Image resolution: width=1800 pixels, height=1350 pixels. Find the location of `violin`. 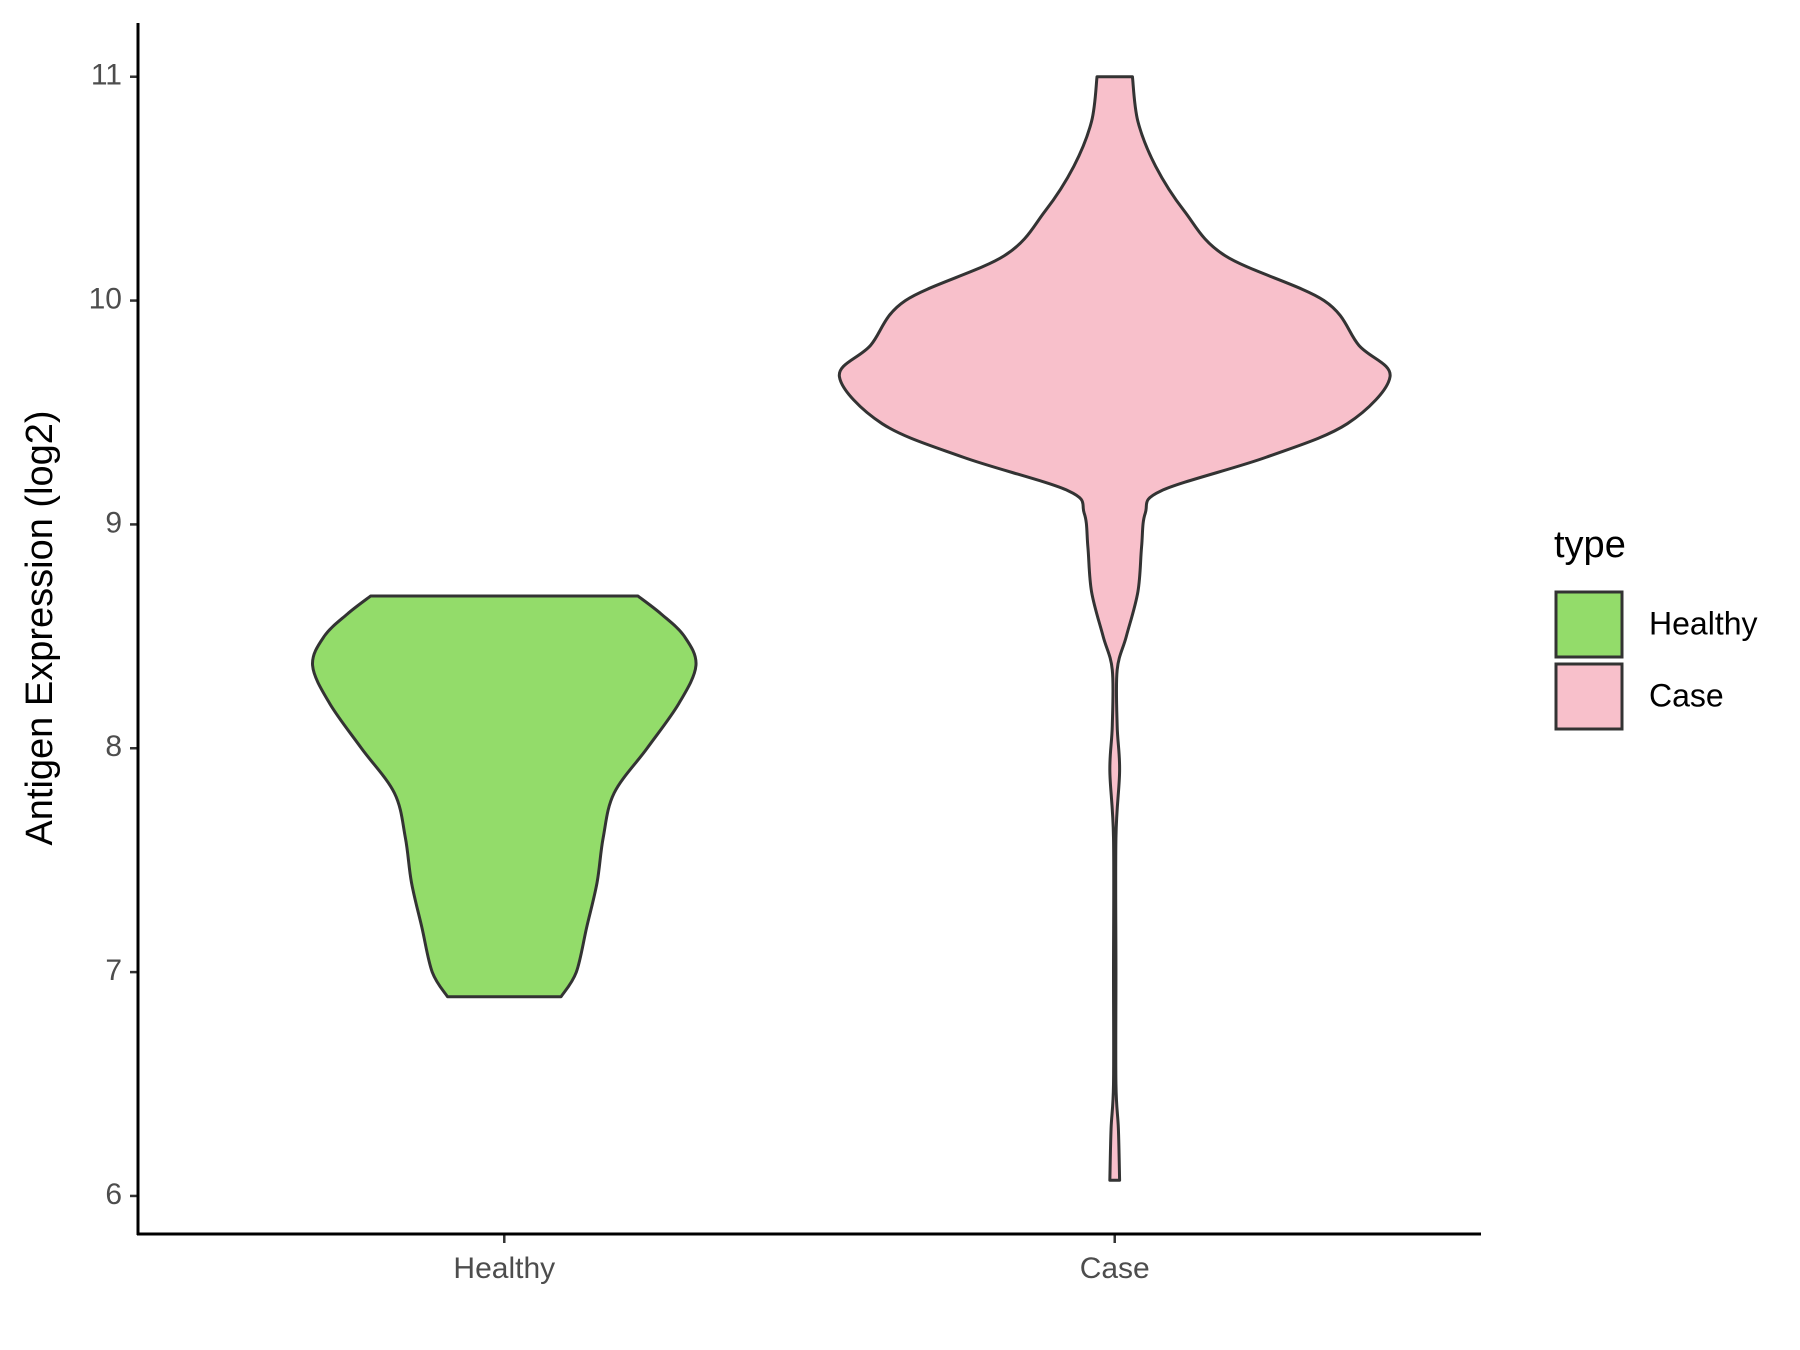

violin is located at coordinates (504, 796).